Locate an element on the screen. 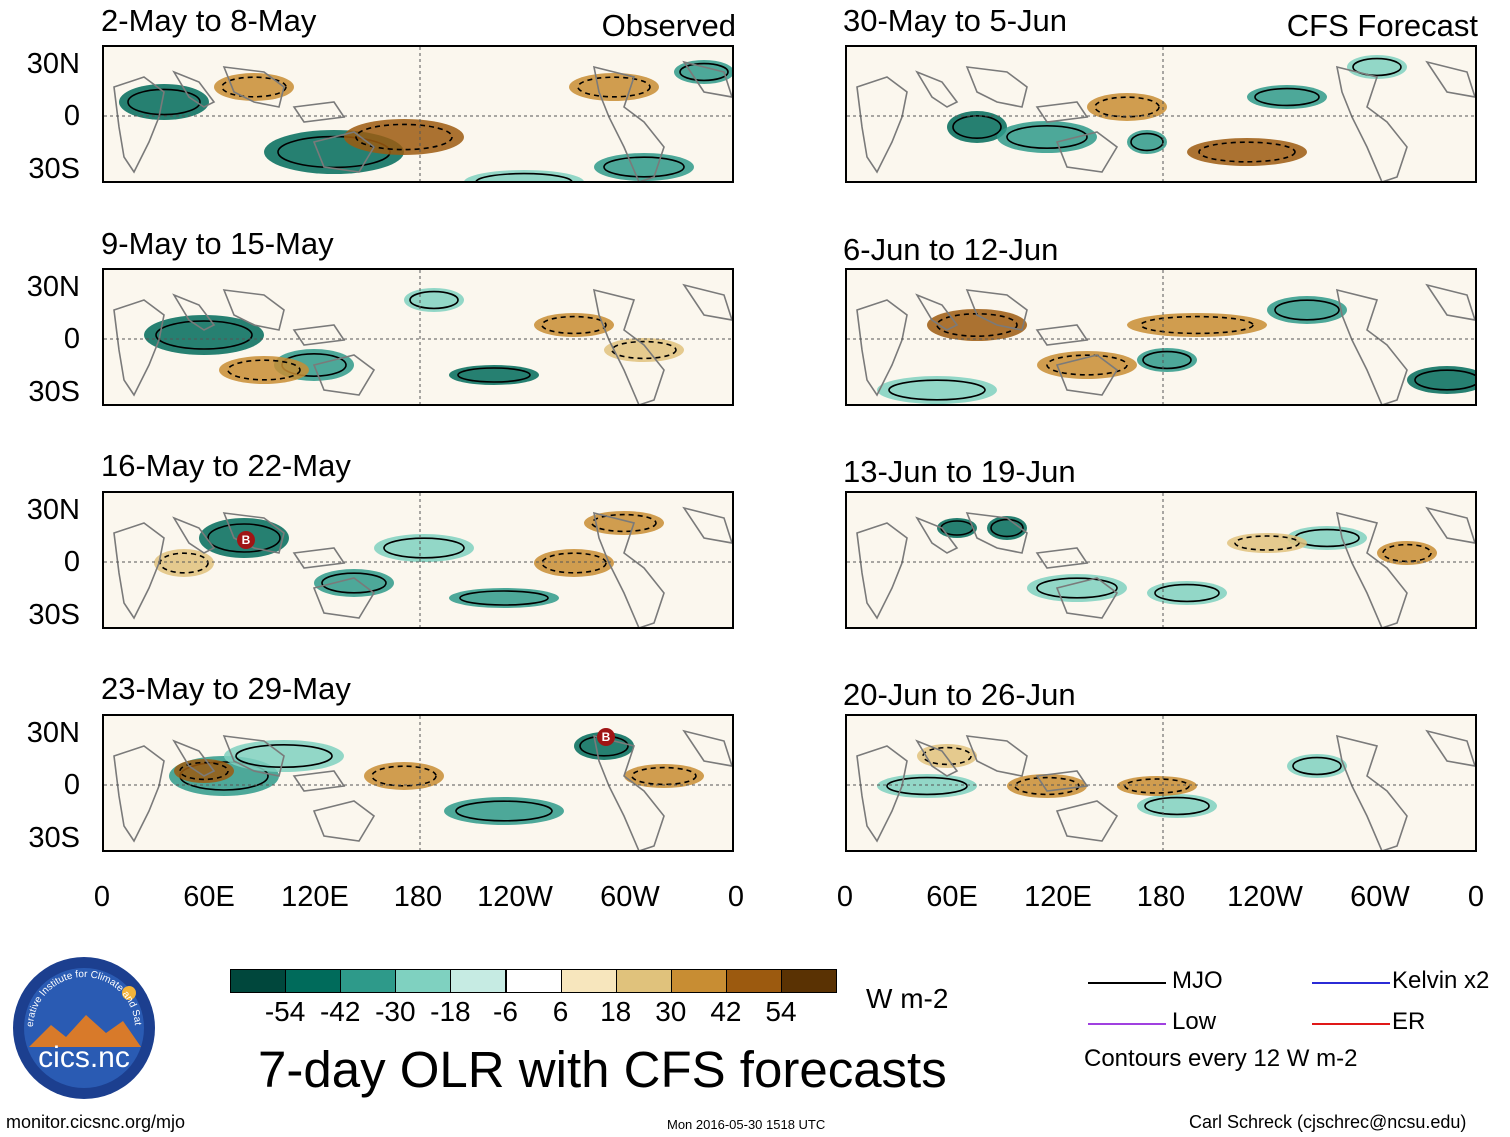 The width and height of the screenshot is (1510, 1137). panel-title-obs-2: 9-May to 15-May is located at coordinates (217, 243).